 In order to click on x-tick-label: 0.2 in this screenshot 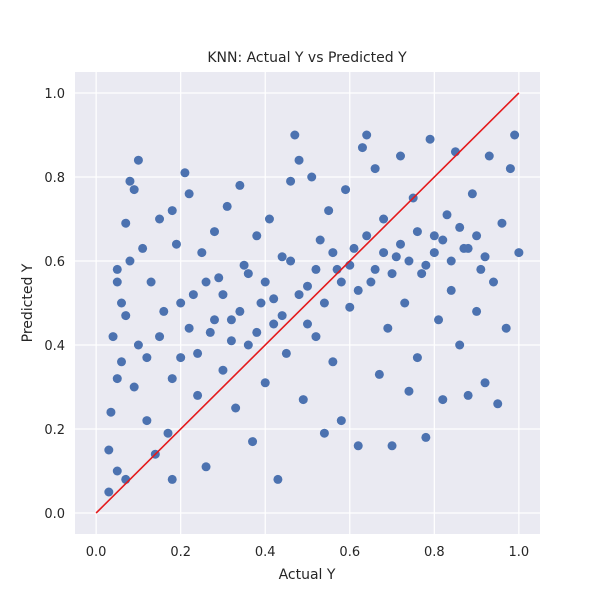, I will do `click(180, 552)`.